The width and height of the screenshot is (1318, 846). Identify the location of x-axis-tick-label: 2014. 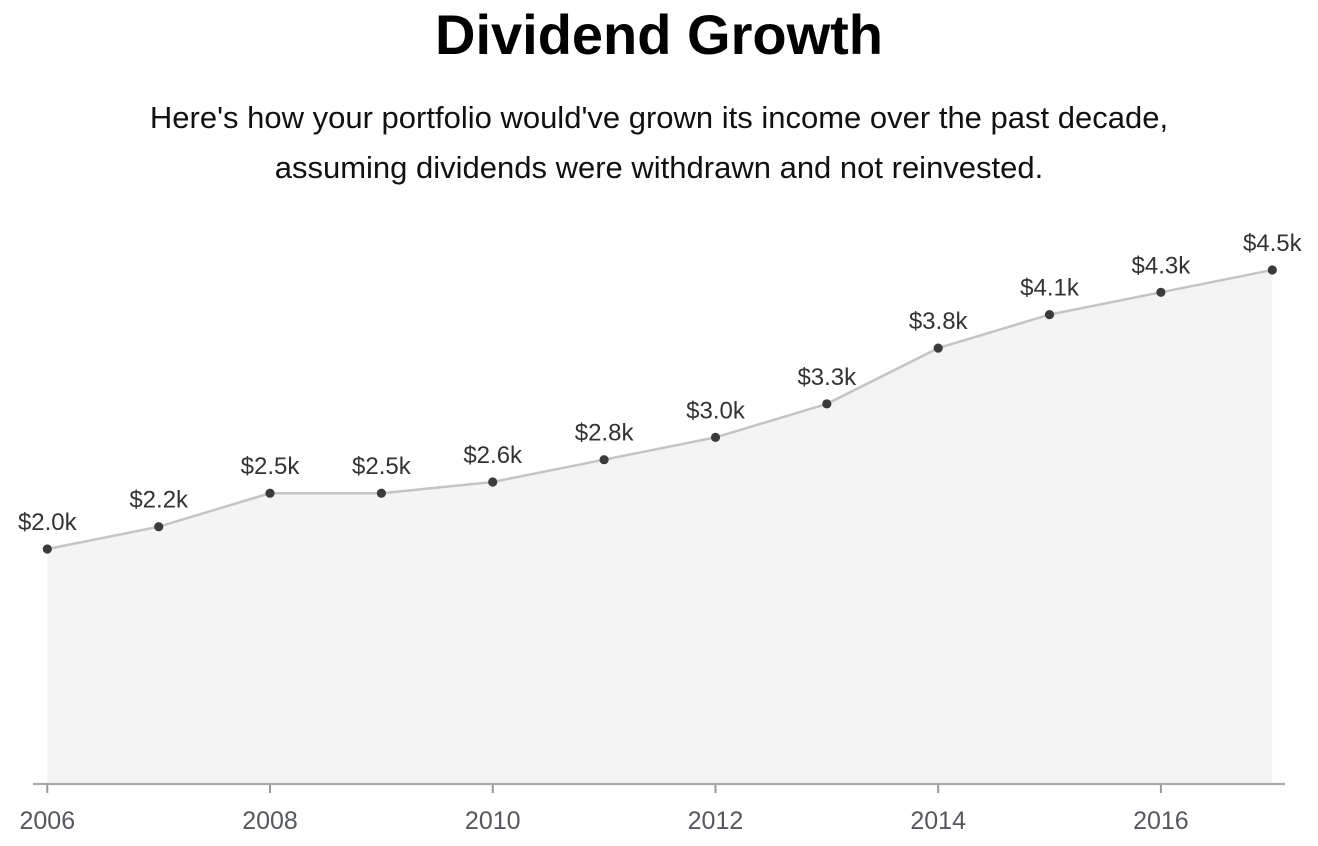
(938, 821).